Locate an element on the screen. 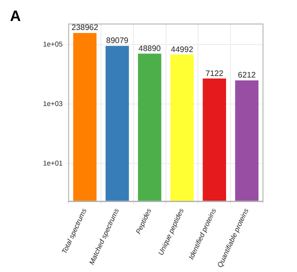  data-label: 238962 is located at coordinates (85, 27).